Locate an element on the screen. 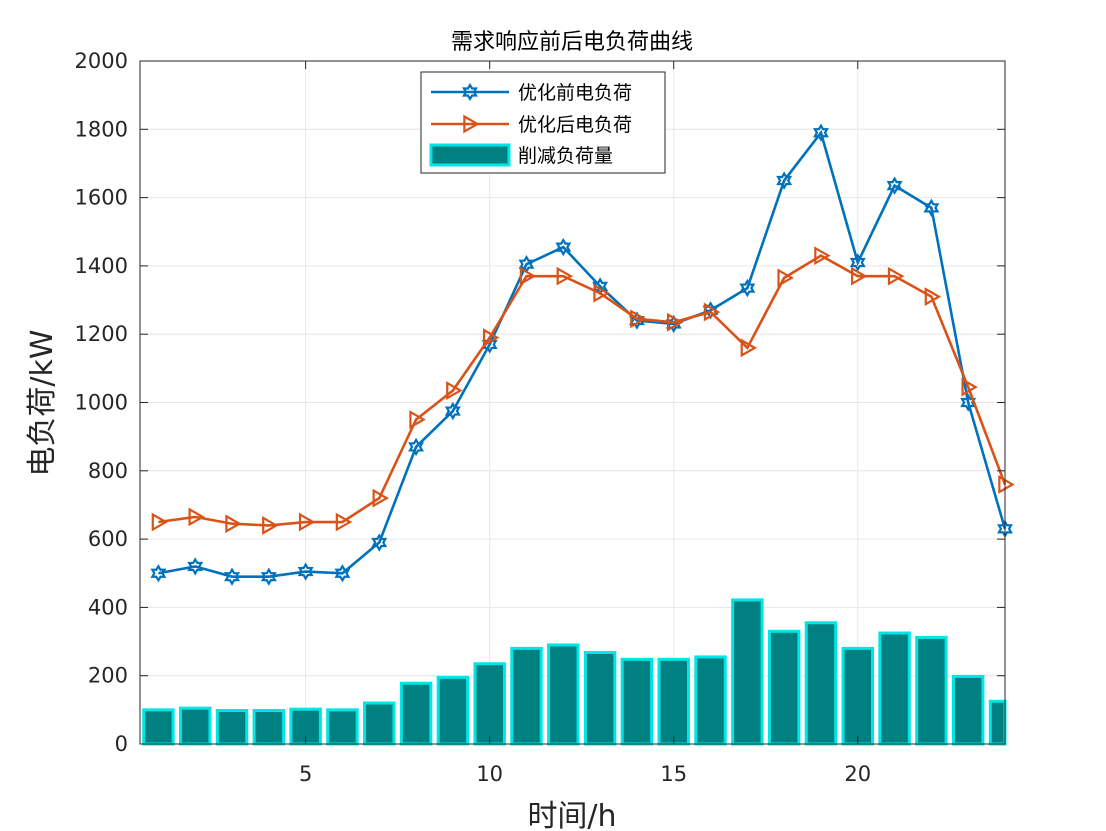  y-tick-label: 2000 is located at coordinates (101, 61).